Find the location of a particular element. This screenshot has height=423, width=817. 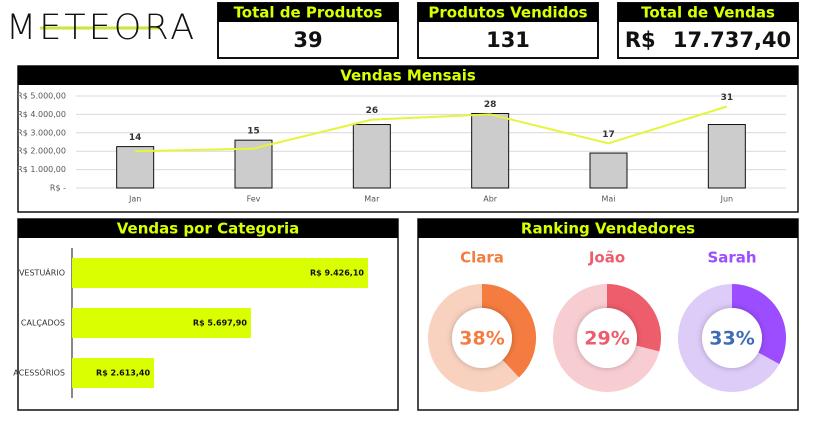

panel-title: Vendas por Categoria is located at coordinates (208, 229).